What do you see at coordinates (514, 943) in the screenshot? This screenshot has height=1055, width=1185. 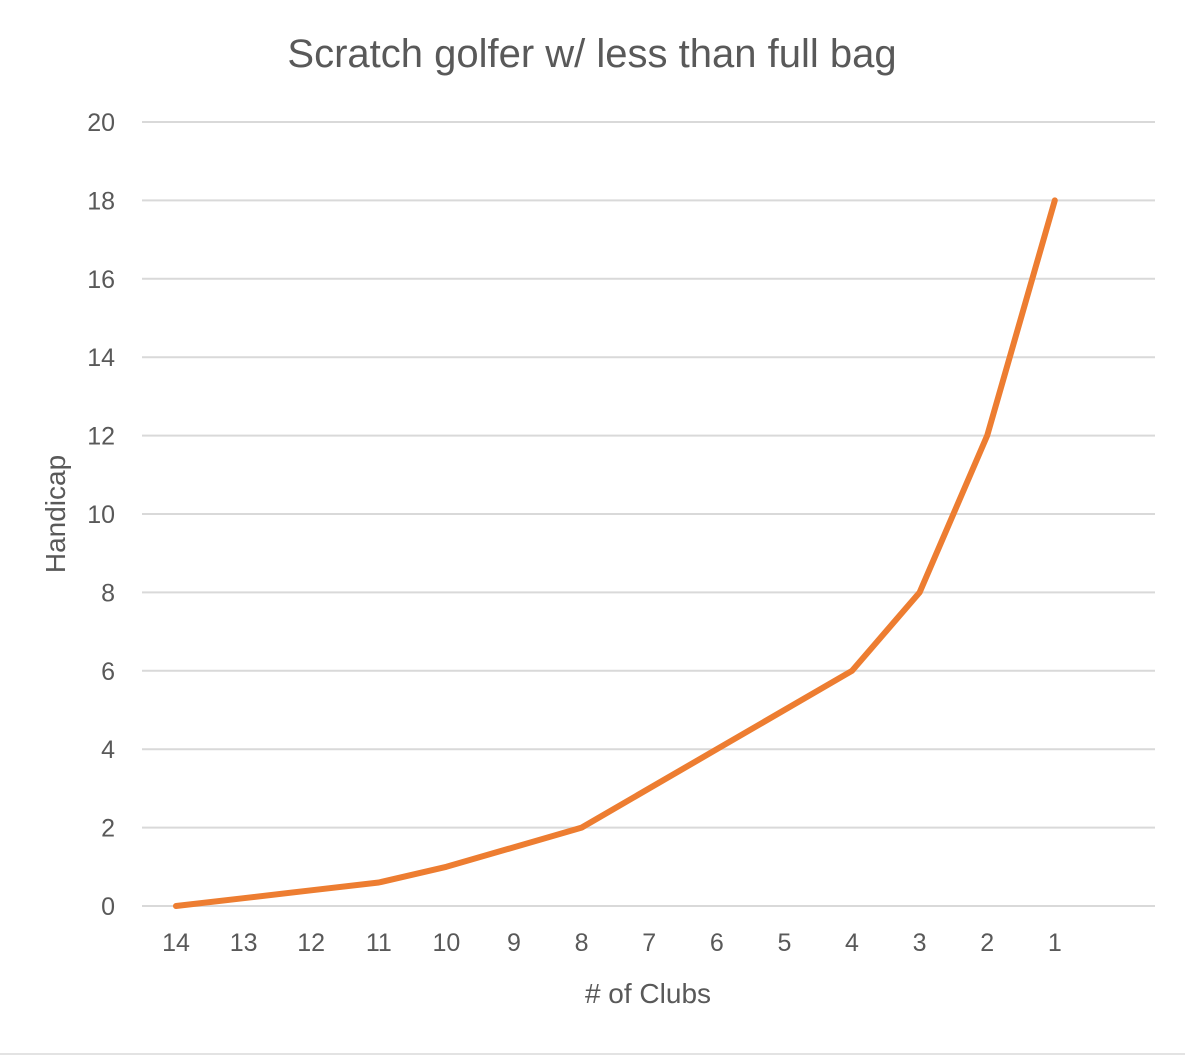 I see `x-tick-label: 9` at bounding box center [514, 943].